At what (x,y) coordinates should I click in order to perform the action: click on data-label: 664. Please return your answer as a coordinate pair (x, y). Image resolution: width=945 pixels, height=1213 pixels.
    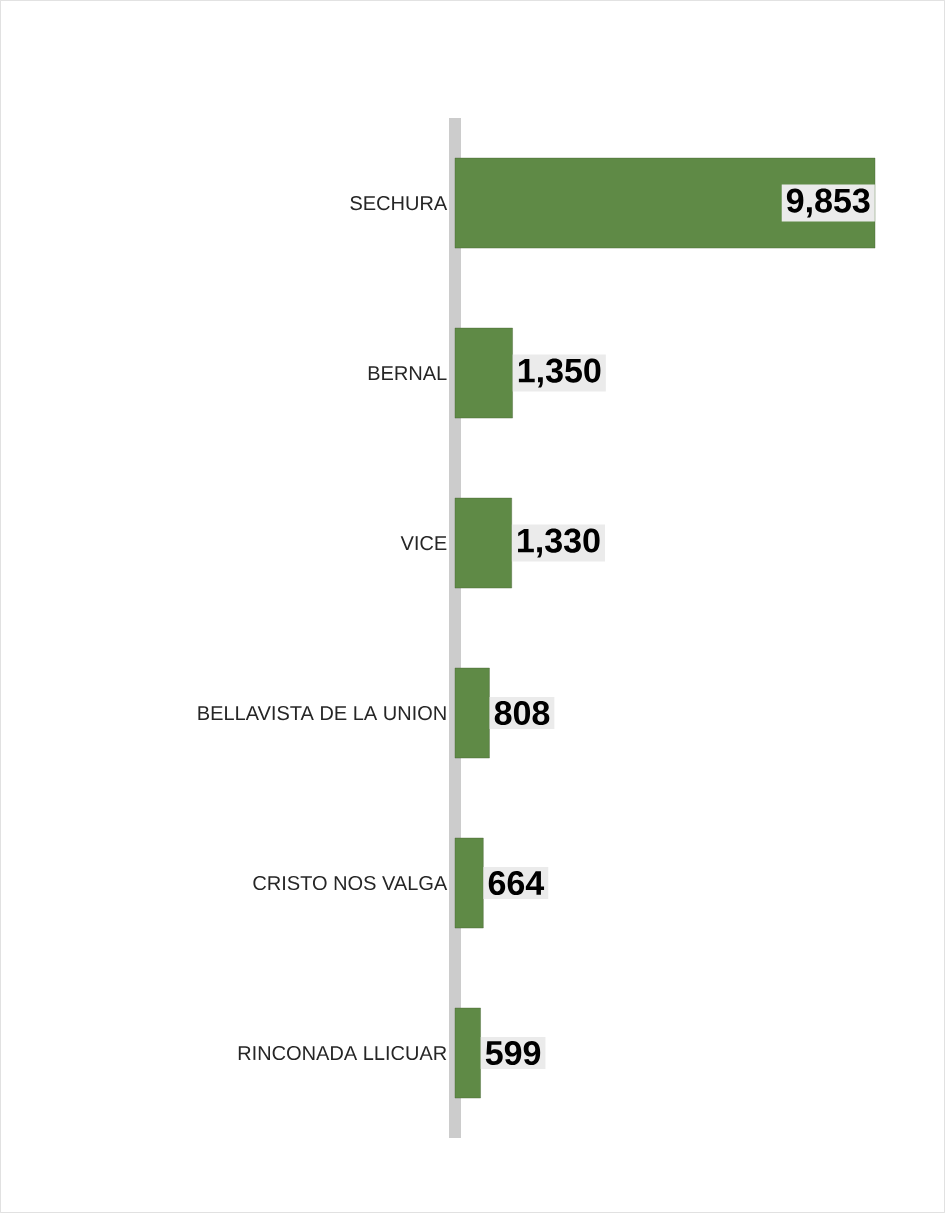
    Looking at the image, I should click on (516, 883).